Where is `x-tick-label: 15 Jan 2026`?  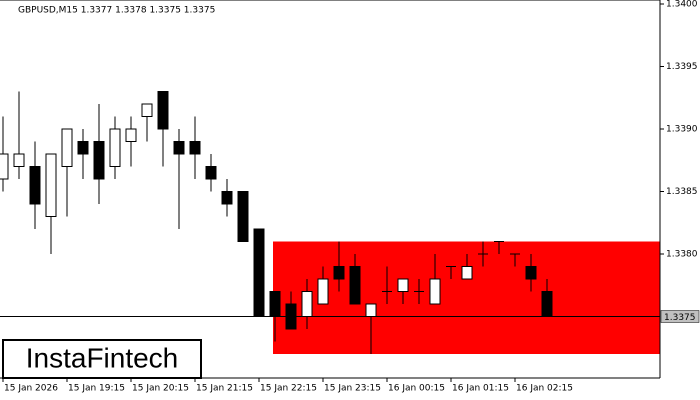
x-tick-label: 15 Jan 2026 is located at coordinates (31, 389).